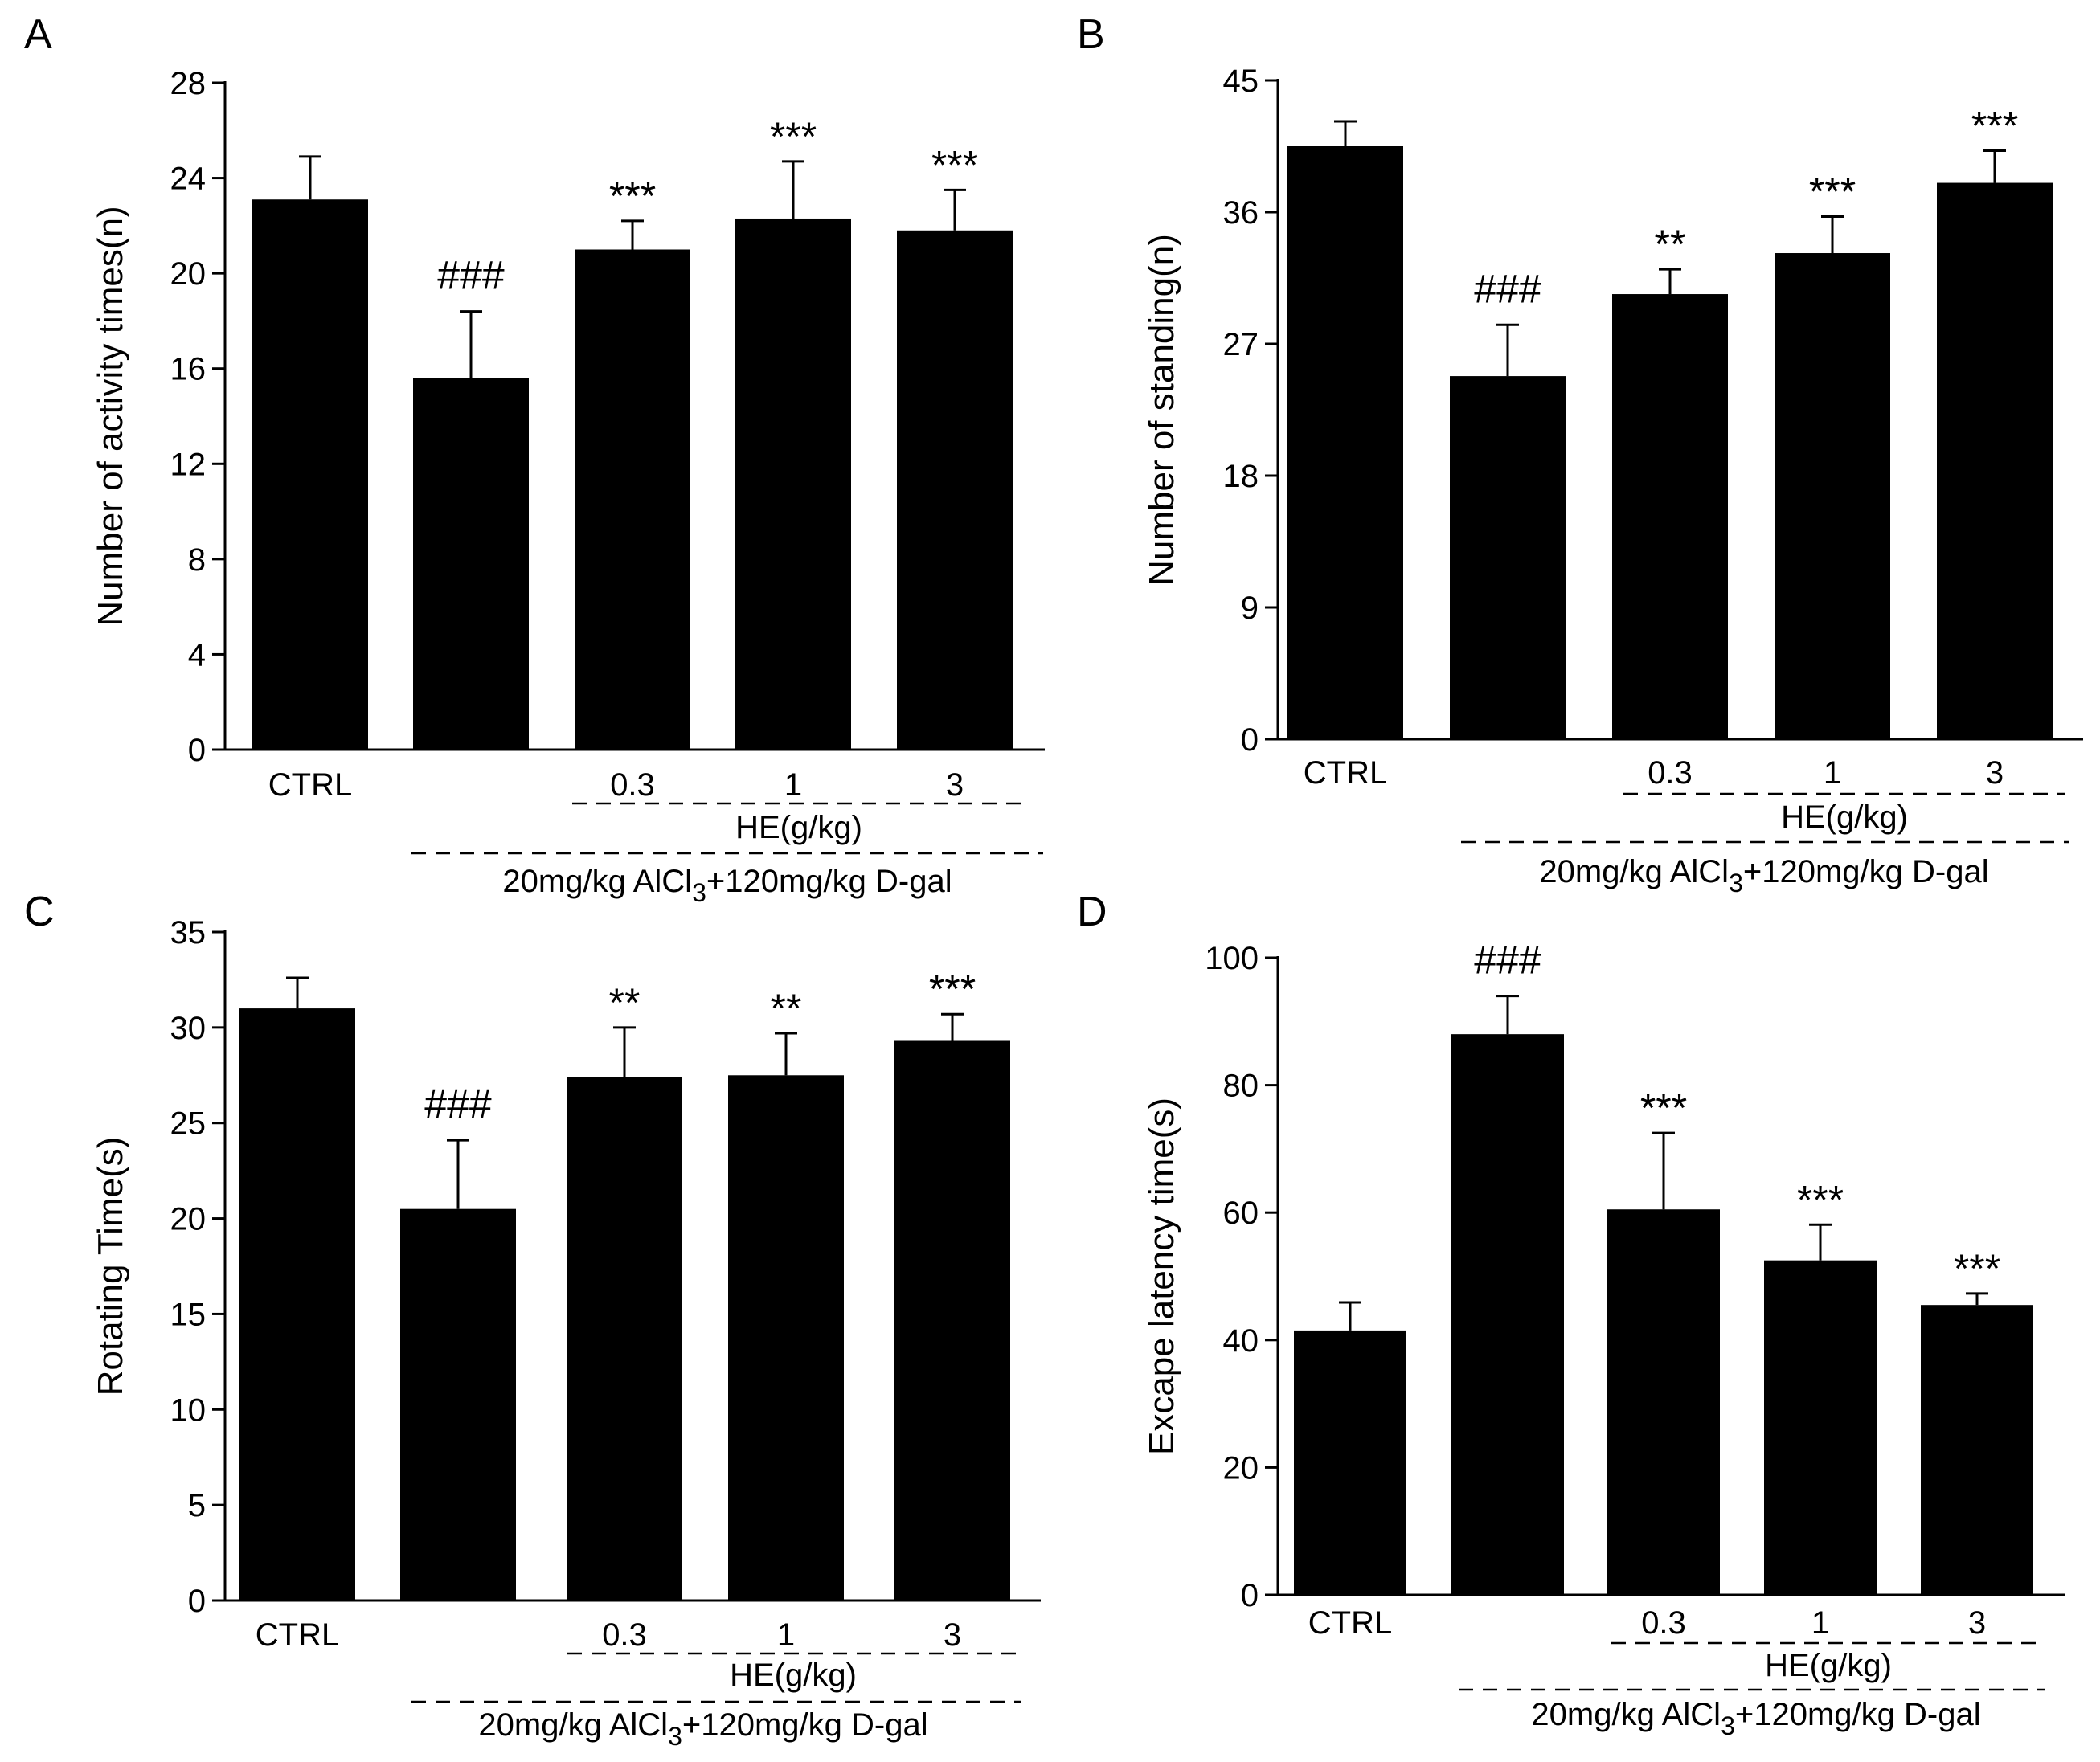  I want to click on y-tick-label: 80, so click(1241, 1086).